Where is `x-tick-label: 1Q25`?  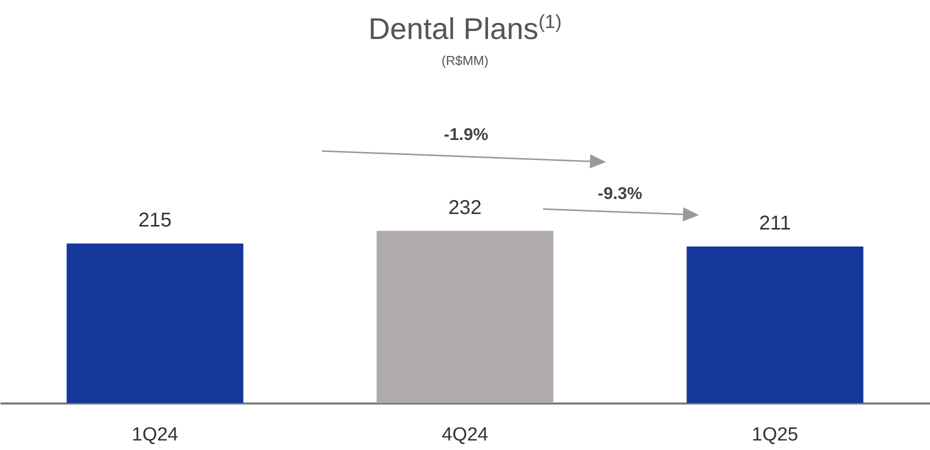 x-tick-label: 1Q25 is located at coordinates (775, 435).